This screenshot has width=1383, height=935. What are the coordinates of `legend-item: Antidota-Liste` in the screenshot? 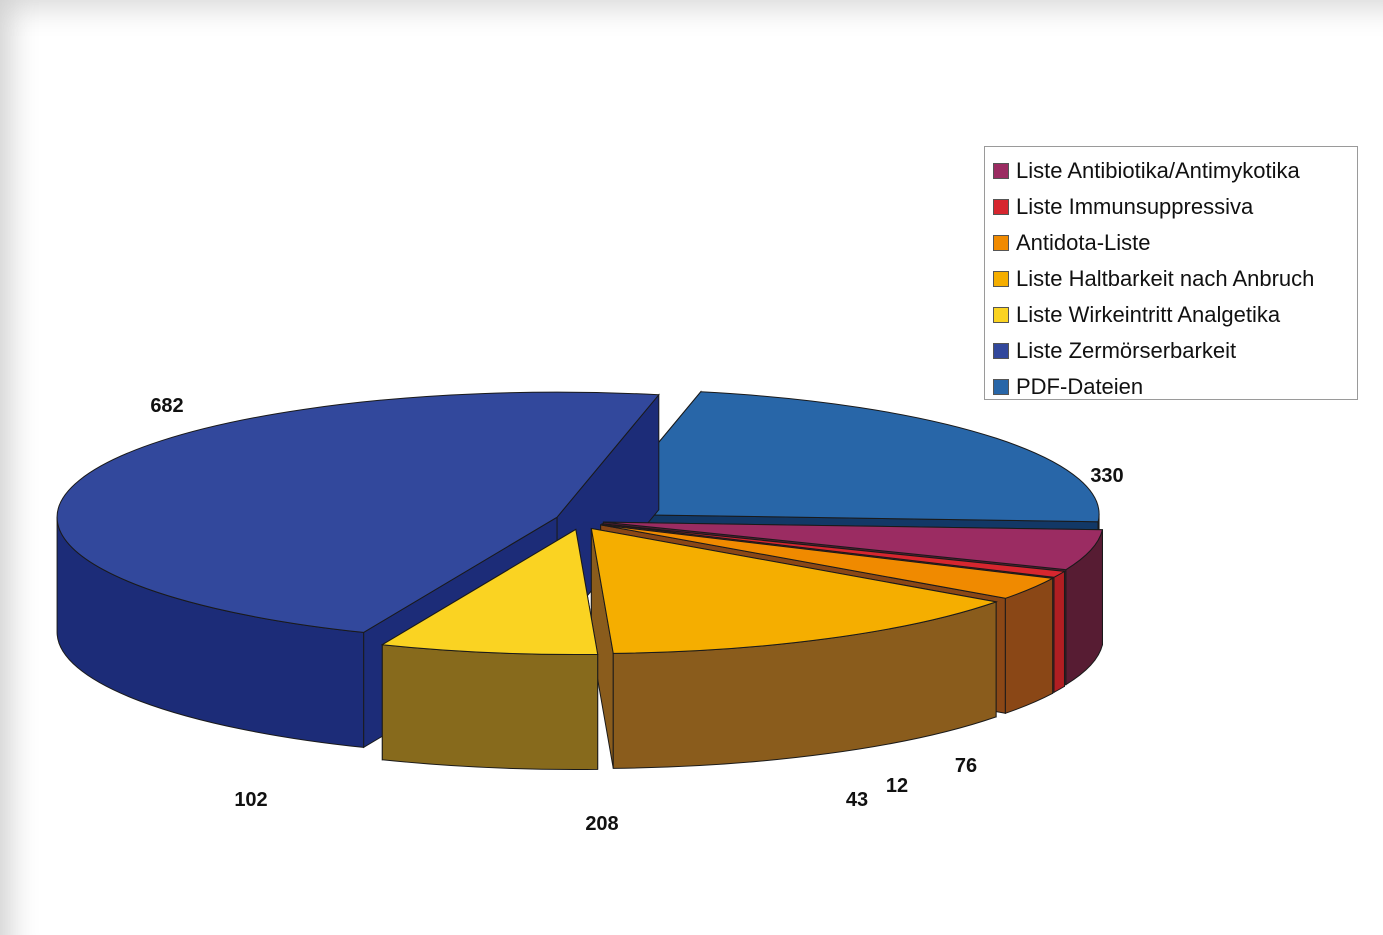 It's located at (1174, 243).